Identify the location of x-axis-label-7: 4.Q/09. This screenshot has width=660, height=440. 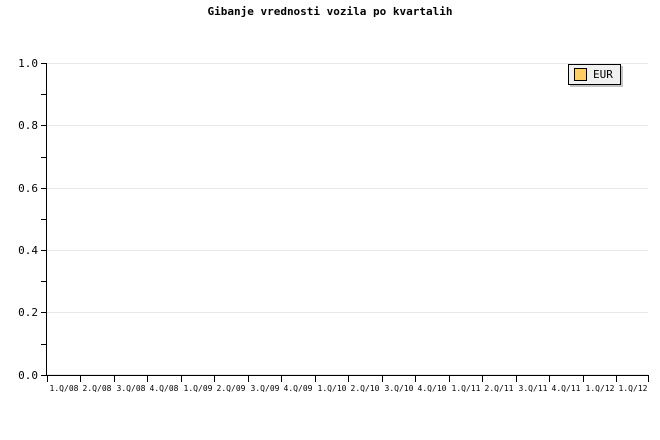
(298, 388).